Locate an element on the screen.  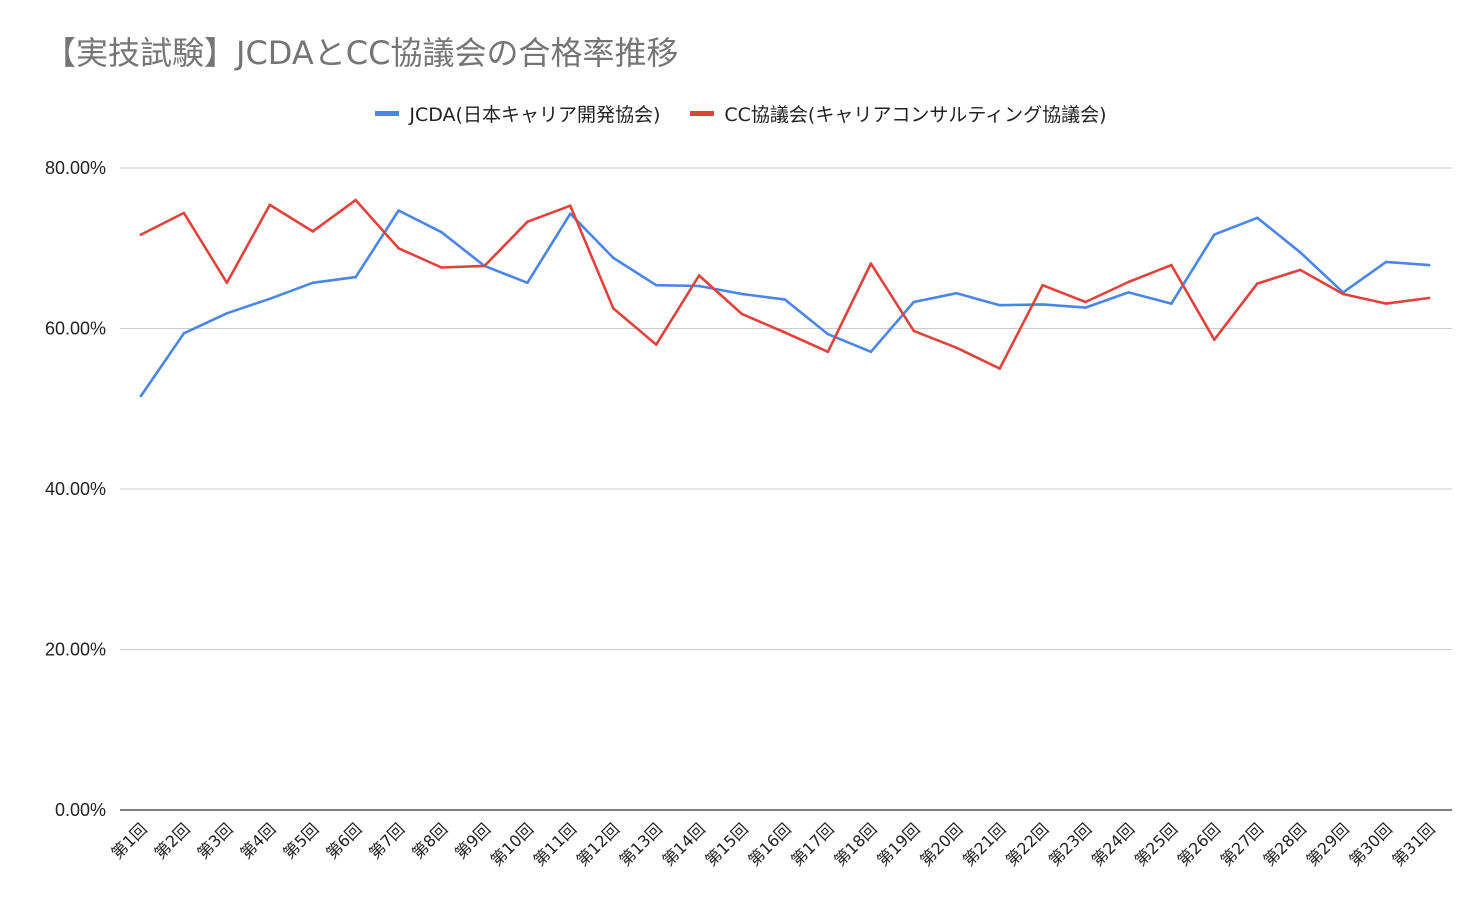
legend-entry-jcda: JCDA(日本キャリア開発協会) is located at coordinates (517, 113).